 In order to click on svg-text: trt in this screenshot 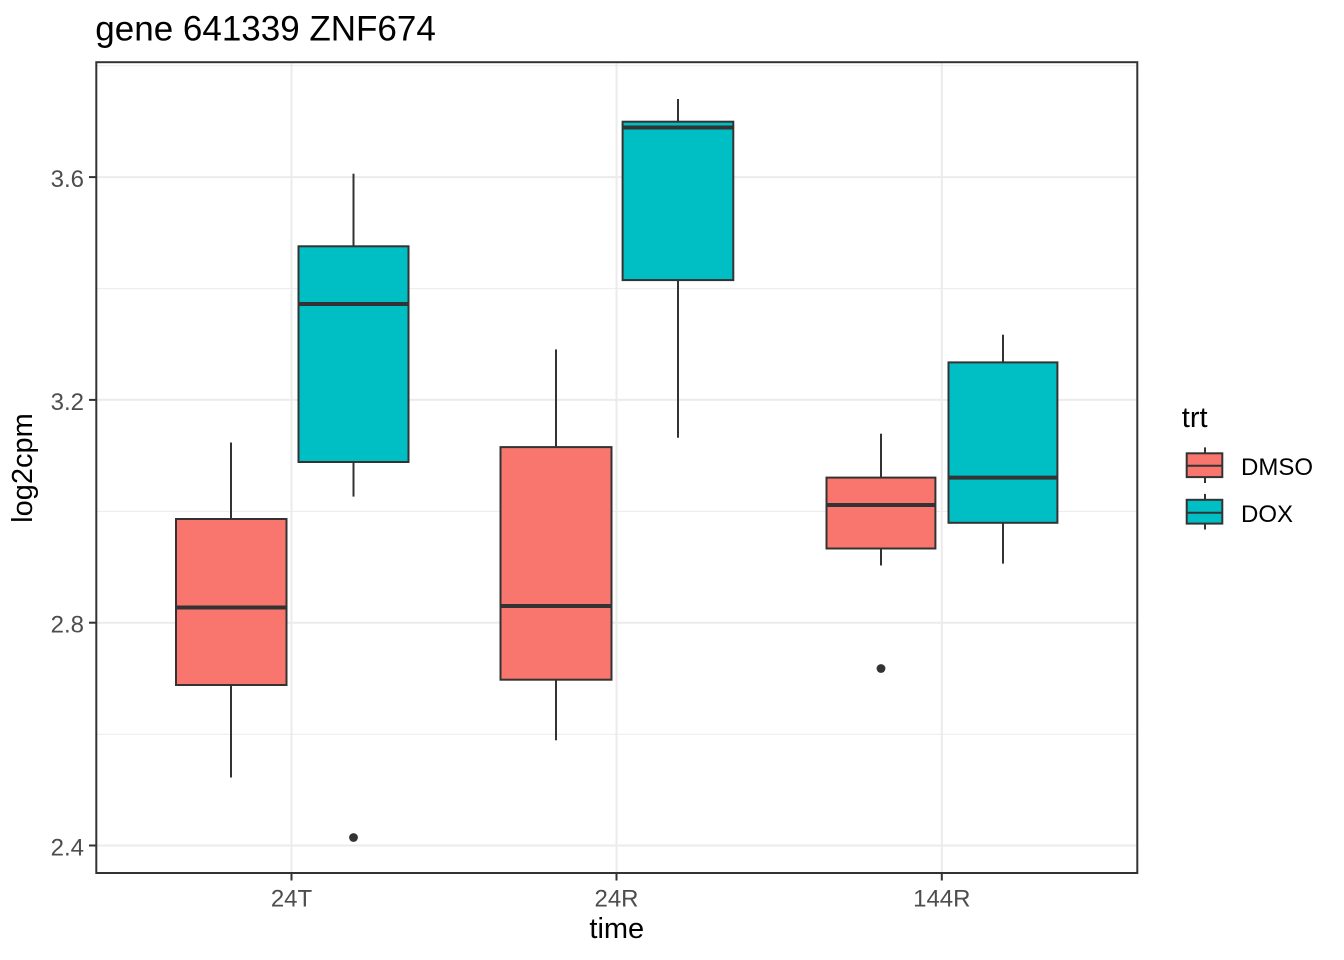, I will do `click(1195, 418)`.